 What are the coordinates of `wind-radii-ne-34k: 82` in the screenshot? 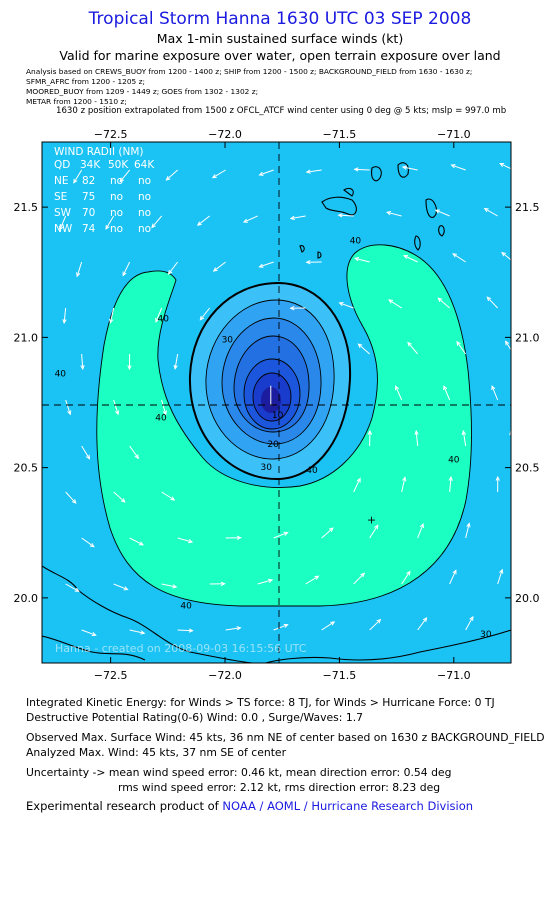 It's located at (88, 181).